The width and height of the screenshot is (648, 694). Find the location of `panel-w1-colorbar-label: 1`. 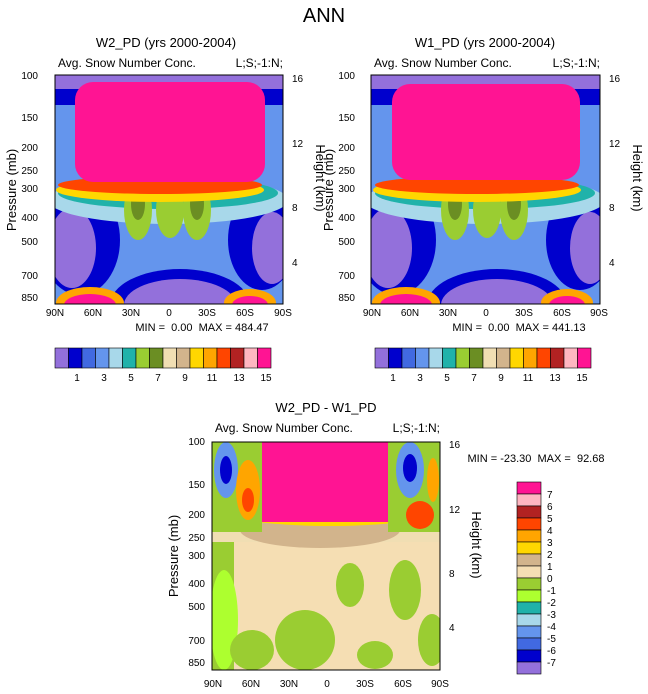

panel-w1-colorbar-label: 1 is located at coordinates (393, 378).